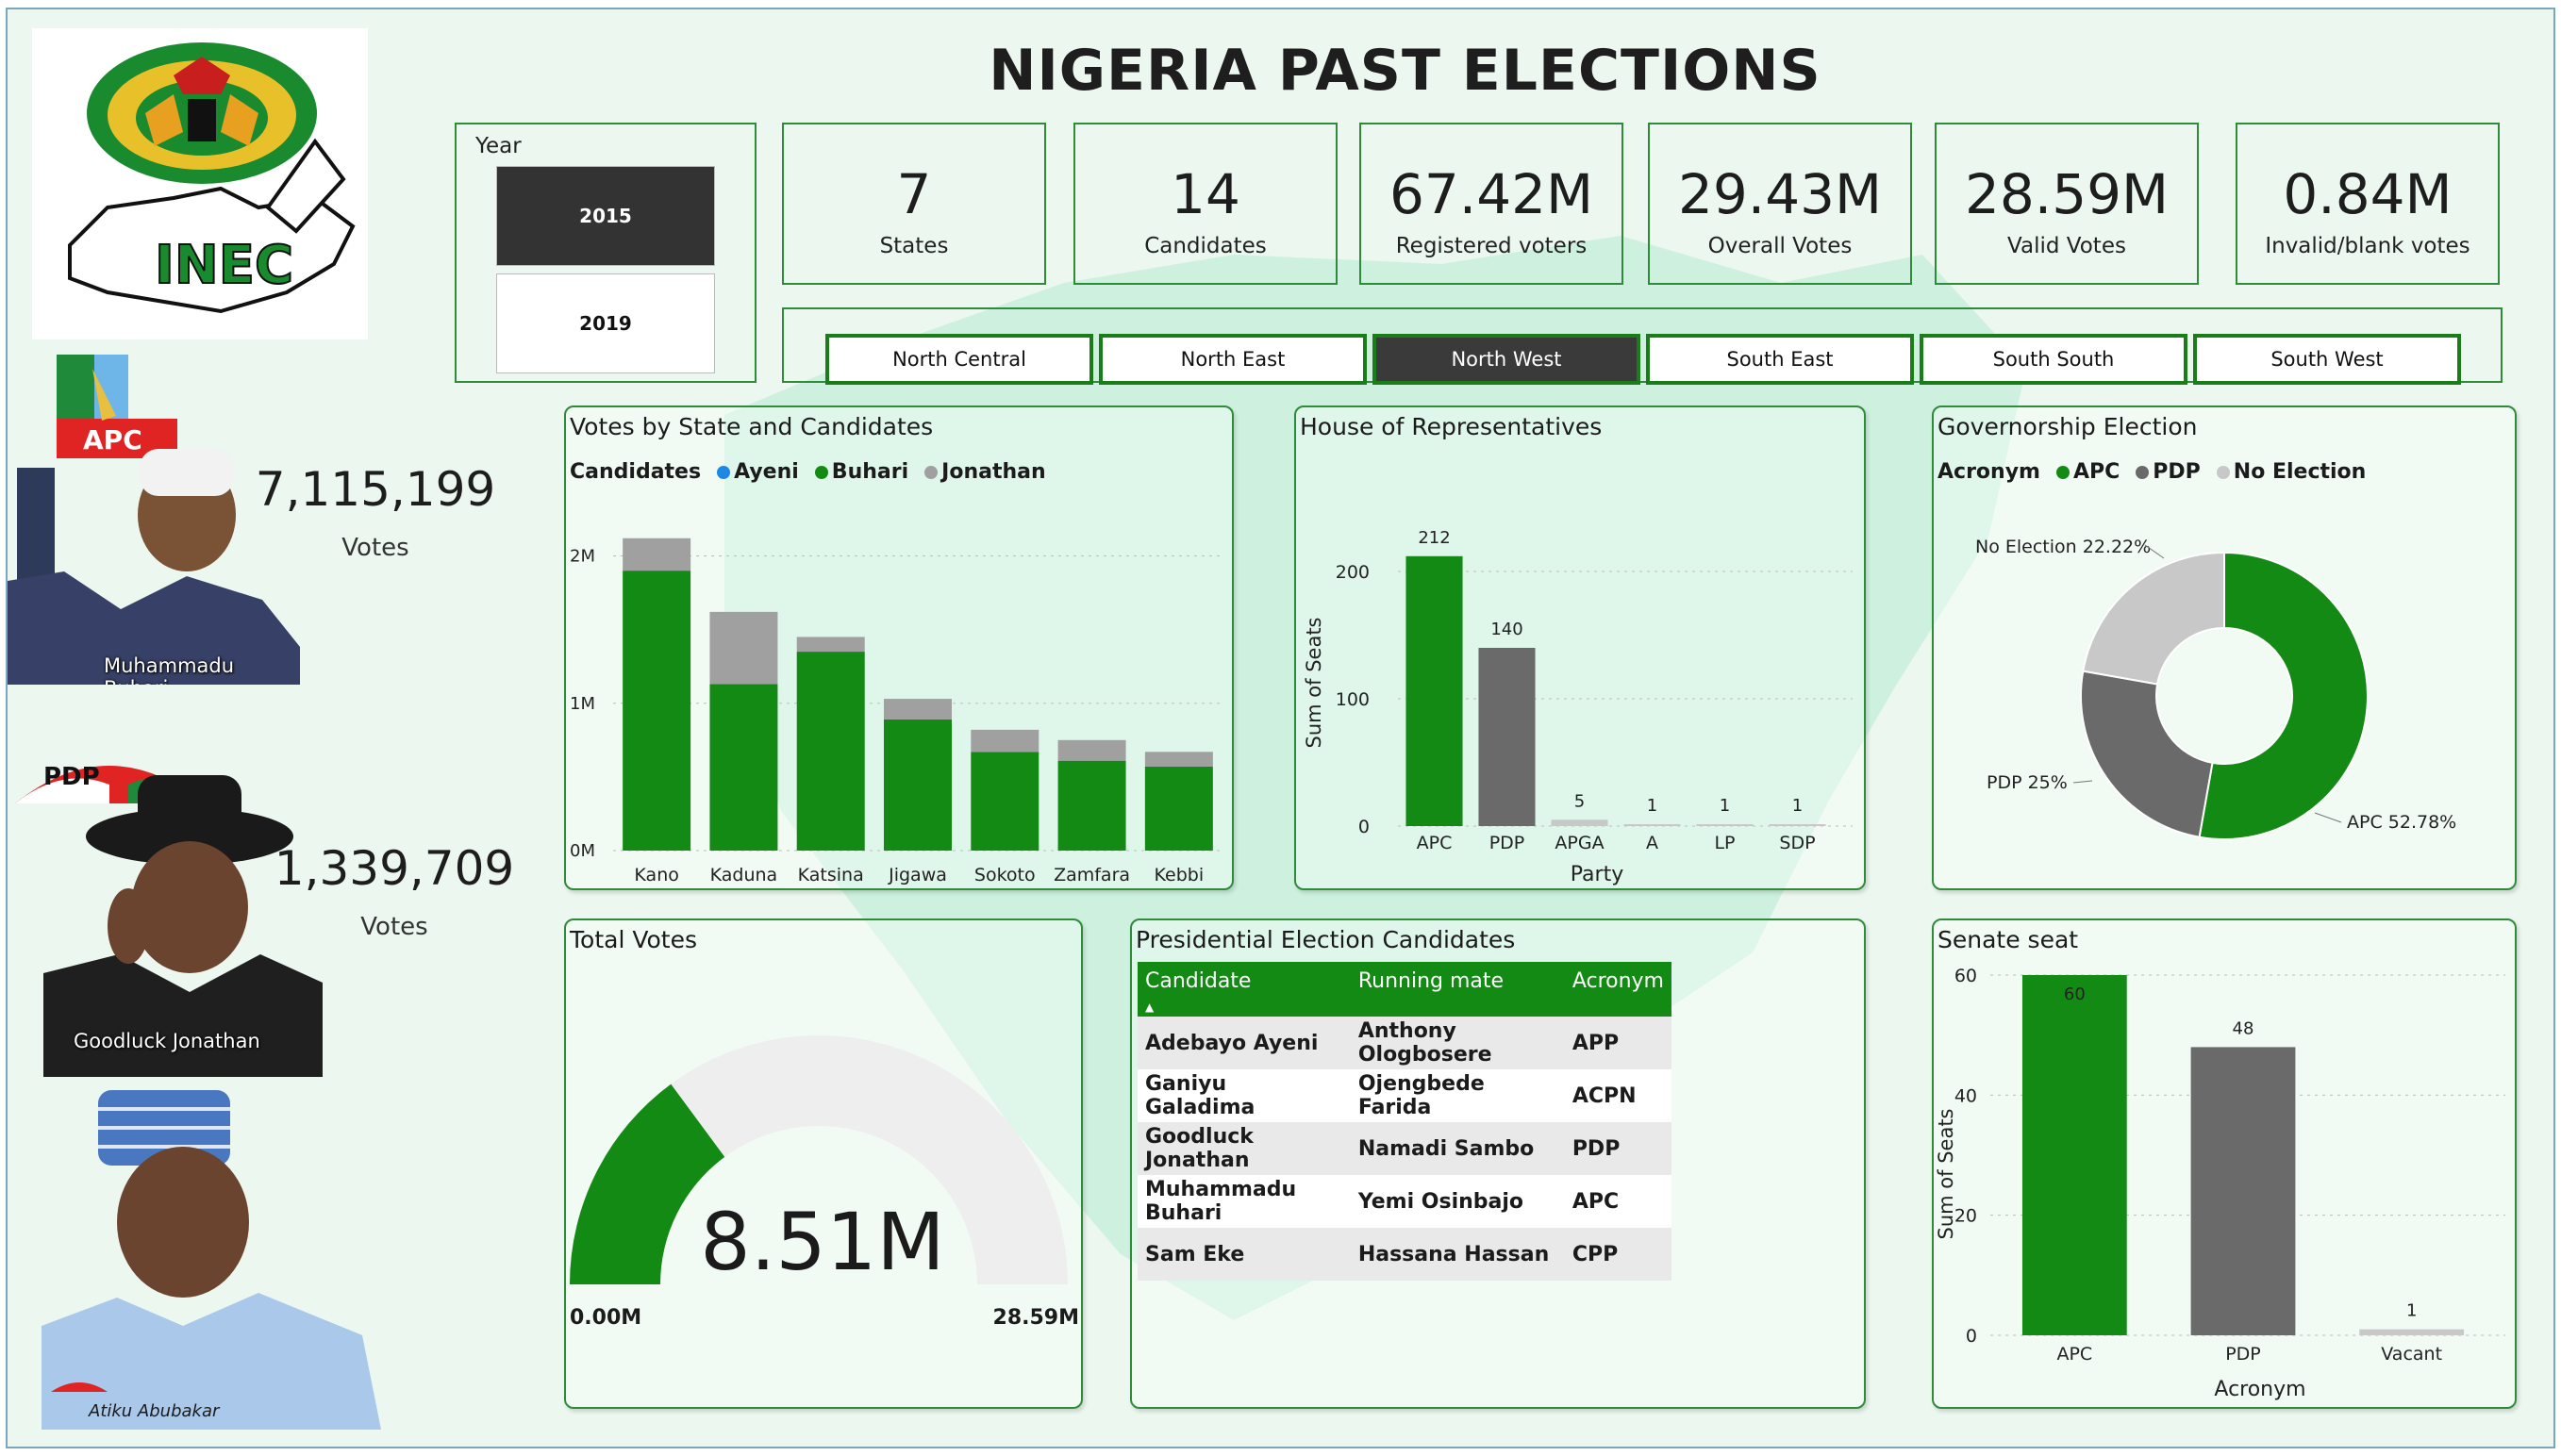  What do you see at coordinates (1457, 1255) in the screenshot?
I see `cell-running-mate: Hassana Hassan` at bounding box center [1457, 1255].